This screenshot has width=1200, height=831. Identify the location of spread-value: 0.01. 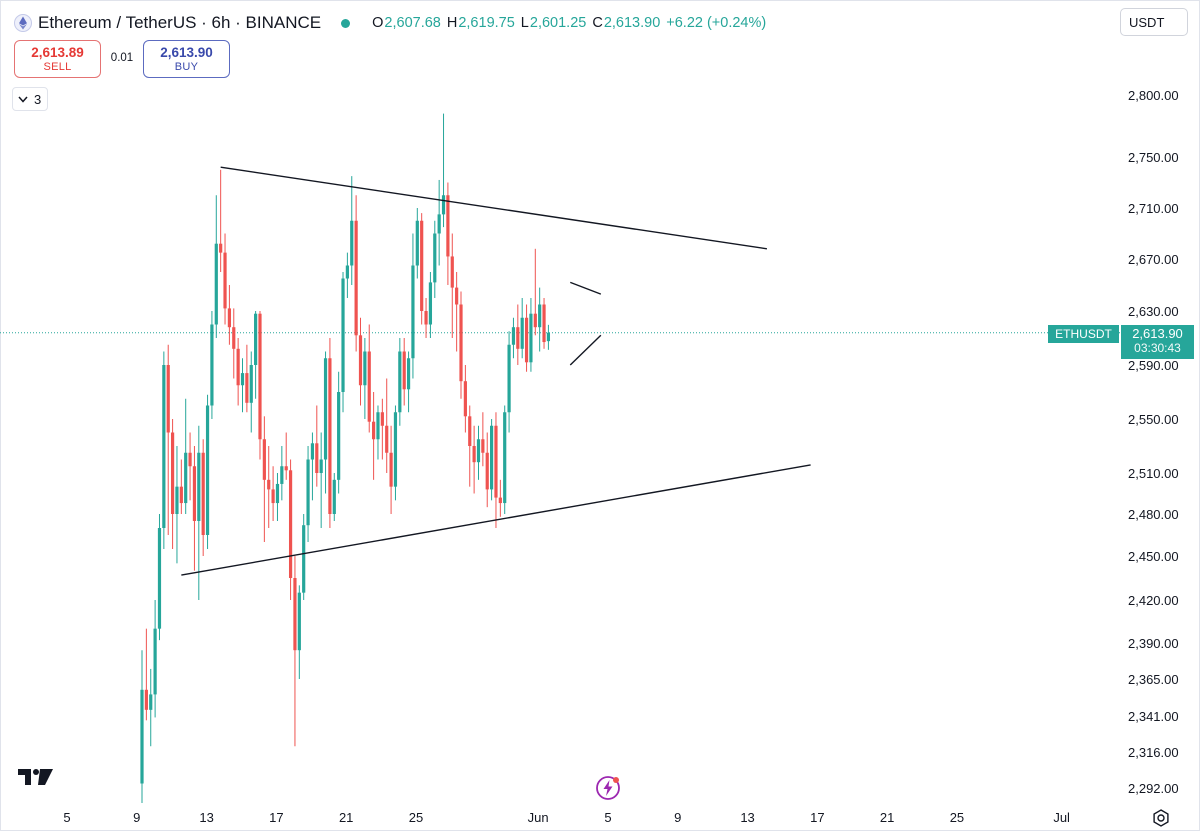
(122, 58).